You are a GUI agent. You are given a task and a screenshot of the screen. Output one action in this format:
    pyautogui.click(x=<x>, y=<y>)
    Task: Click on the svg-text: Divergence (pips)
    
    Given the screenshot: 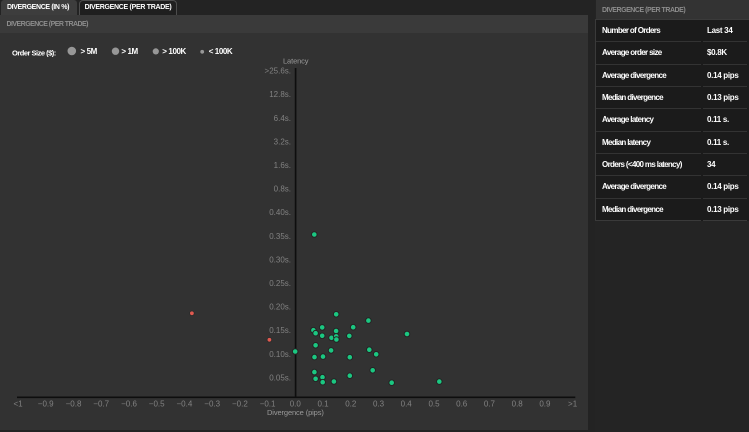 What is the action you would take?
    pyautogui.click(x=295, y=412)
    